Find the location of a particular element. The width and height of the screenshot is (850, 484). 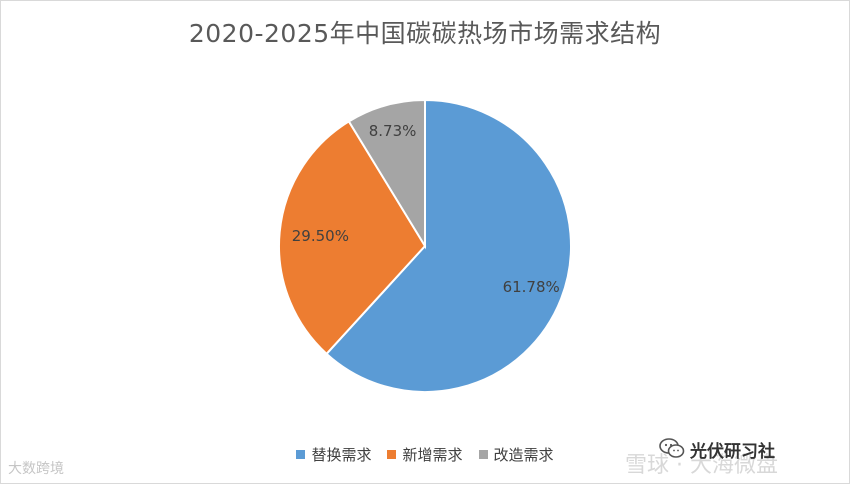

legend-label-retrofit: 改造需求 is located at coordinates (523, 455).